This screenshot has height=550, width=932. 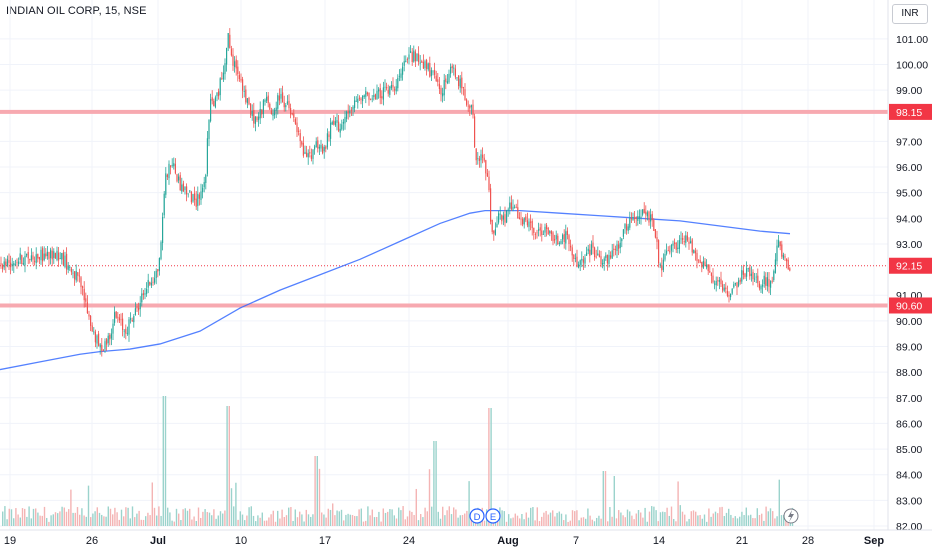 I want to click on currency-button: INR, so click(x=910, y=14).